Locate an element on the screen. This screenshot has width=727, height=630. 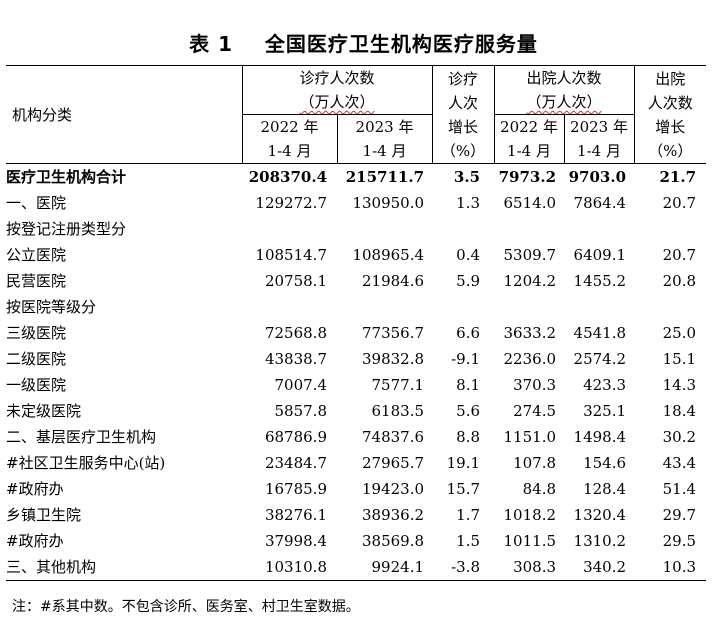
discharge-2022: 5309.7 is located at coordinates (530, 255).